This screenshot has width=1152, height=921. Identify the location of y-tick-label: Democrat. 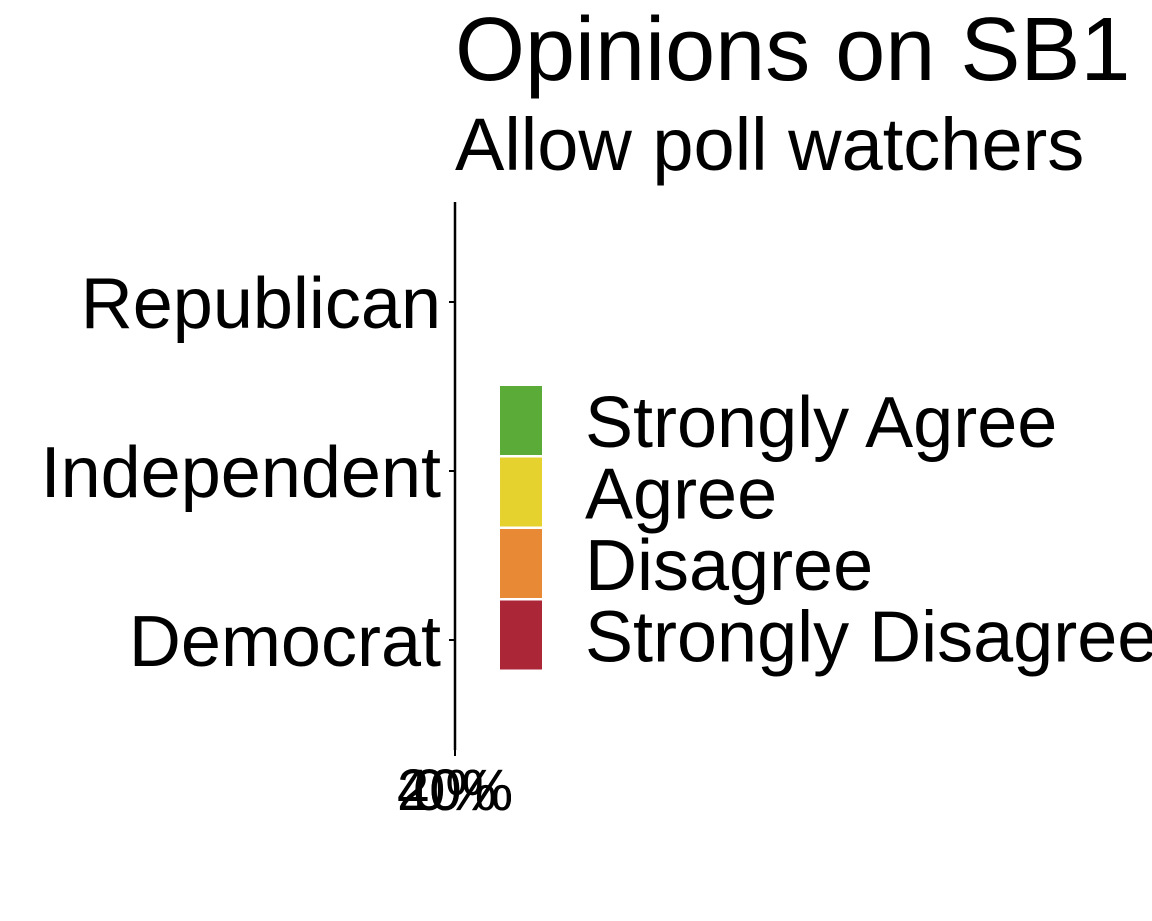
(285, 642).